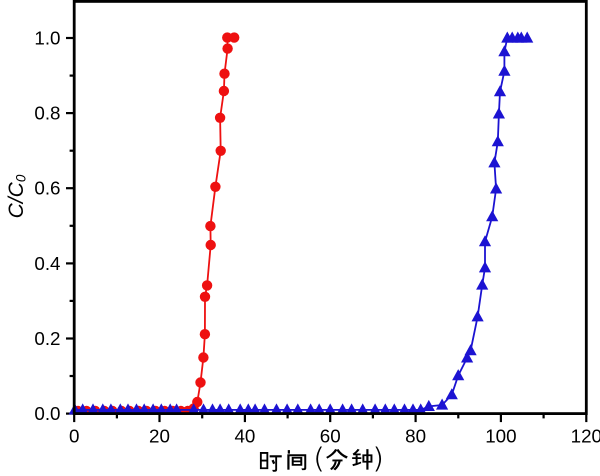  What do you see at coordinates (159, 436) in the screenshot?
I see `svg-text: 20` at bounding box center [159, 436].